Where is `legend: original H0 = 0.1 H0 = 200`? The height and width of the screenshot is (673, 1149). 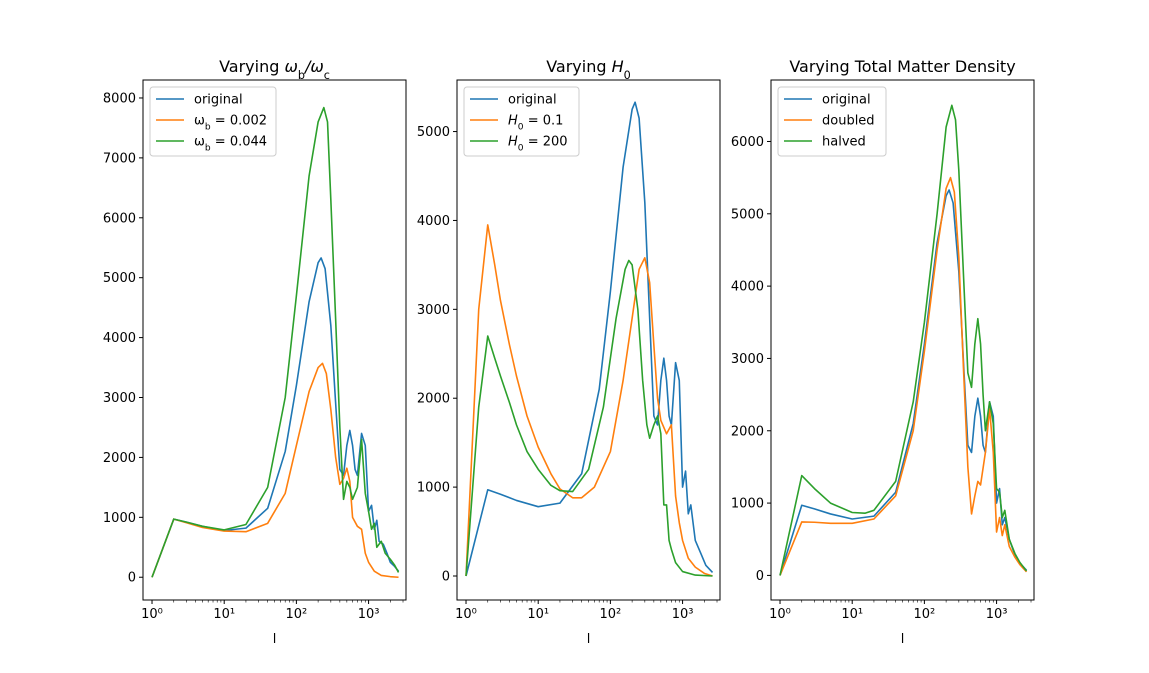
legend: original H0 = 0.1 H0 = 200 is located at coordinates (521, 121).